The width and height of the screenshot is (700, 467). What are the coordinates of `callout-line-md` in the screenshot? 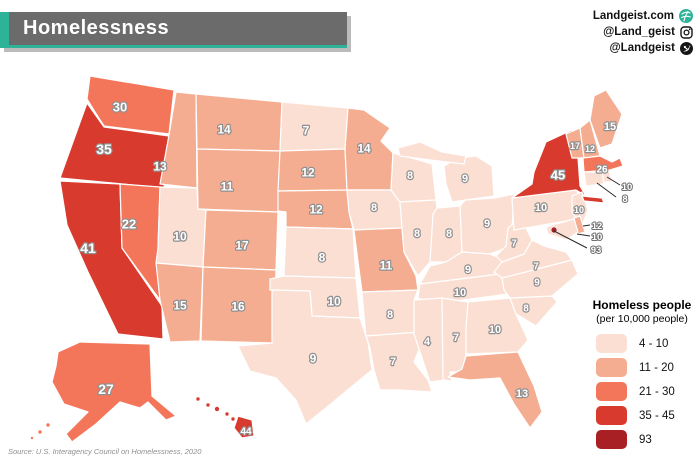 It's located at (583, 235).